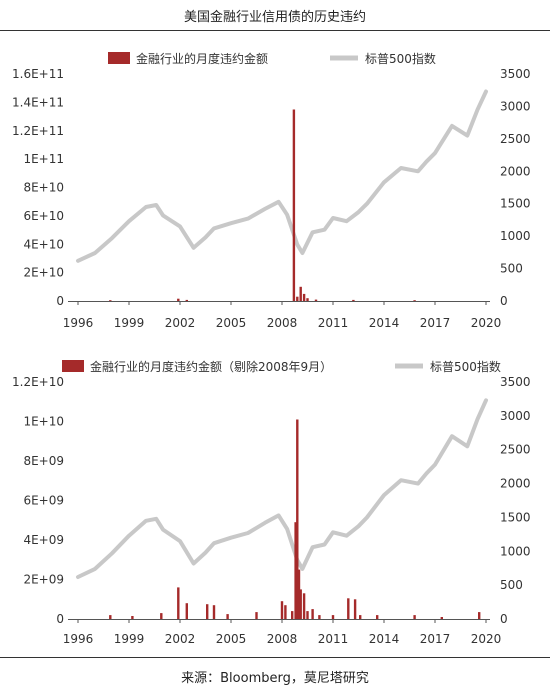 This screenshot has height=689, width=550. I want to click on y-left-tick-label: 1E+10, so click(43, 422).